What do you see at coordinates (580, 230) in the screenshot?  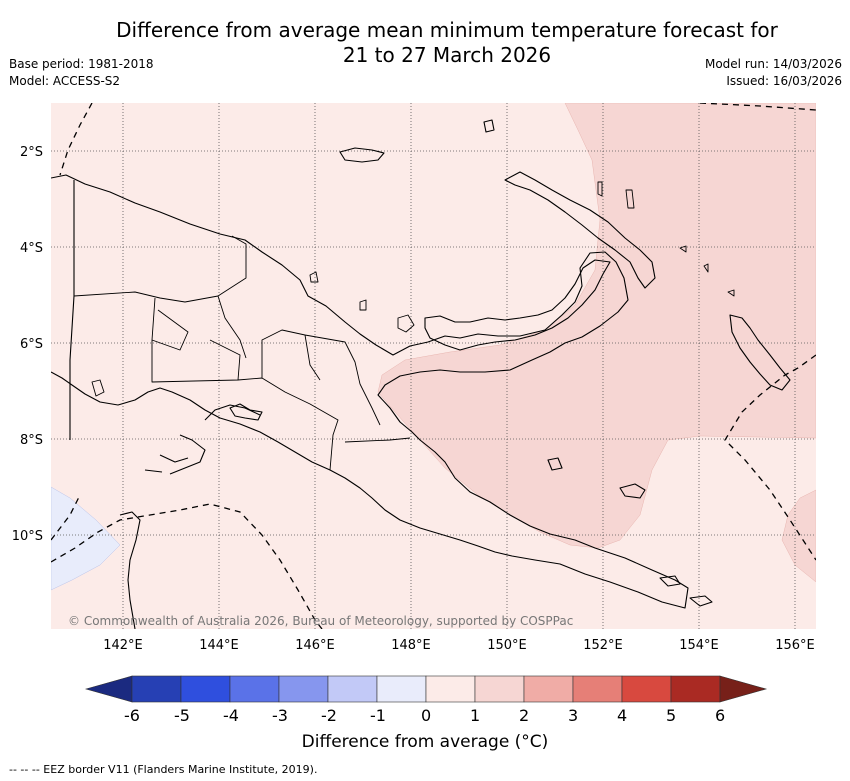 I see `new-ireland` at bounding box center [580, 230].